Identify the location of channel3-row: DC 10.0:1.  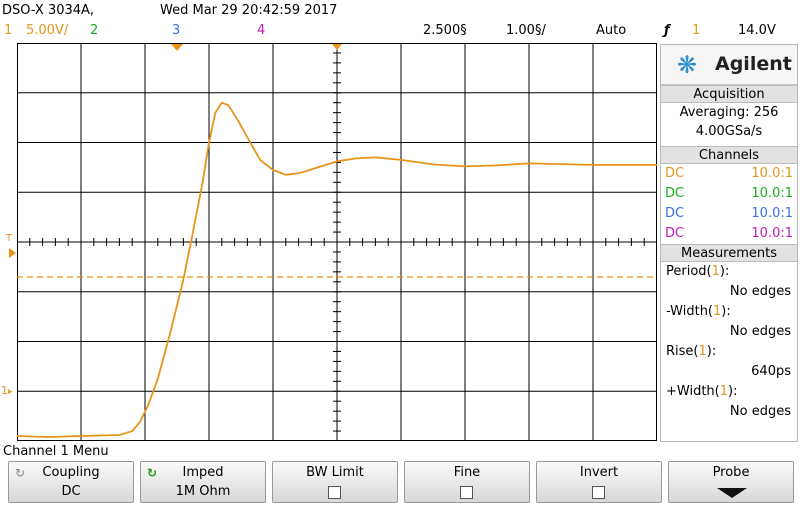
(729, 214).